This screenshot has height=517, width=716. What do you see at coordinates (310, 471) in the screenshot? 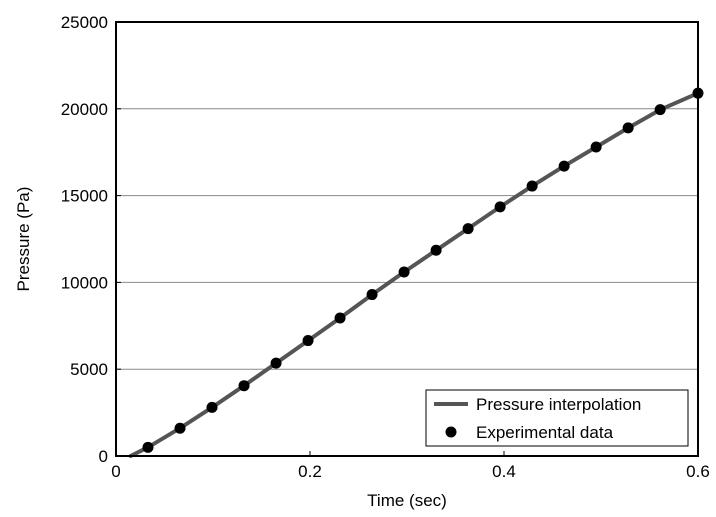
I see `x-tick-label-0.2: 0.2` at bounding box center [310, 471].